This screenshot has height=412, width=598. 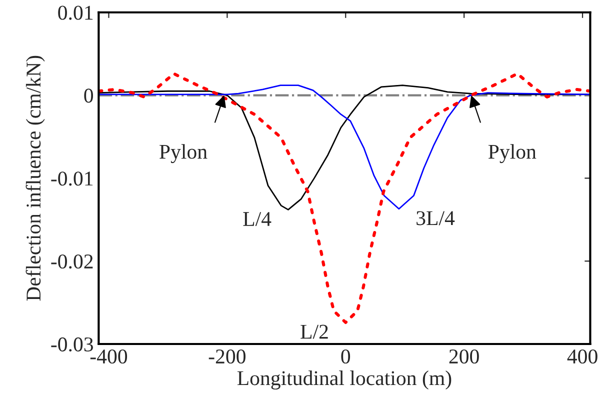 What do you see at coordinates (435, 218) in the screenshot?
I see `series-label: 3L/4` at bounding box center [435, 218].